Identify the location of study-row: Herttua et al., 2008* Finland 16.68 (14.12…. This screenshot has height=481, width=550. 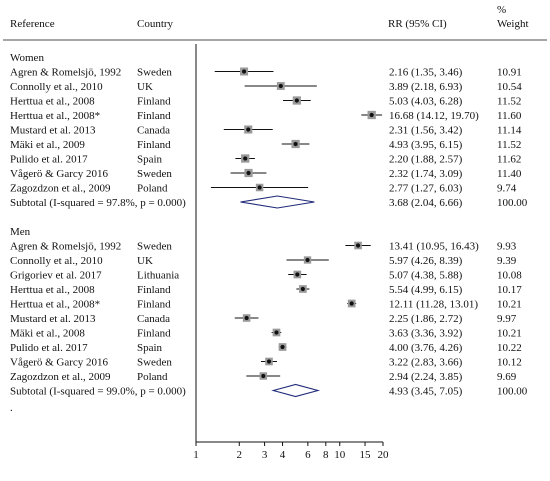
(266, 116).